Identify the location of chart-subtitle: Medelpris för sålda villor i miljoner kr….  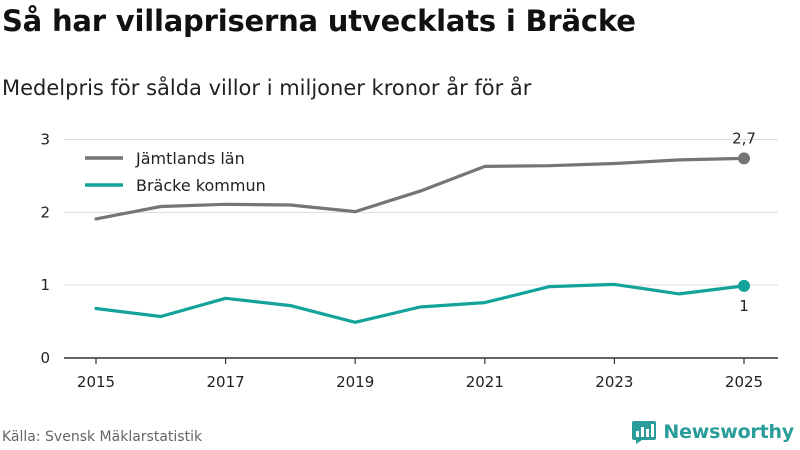
(267, 88).